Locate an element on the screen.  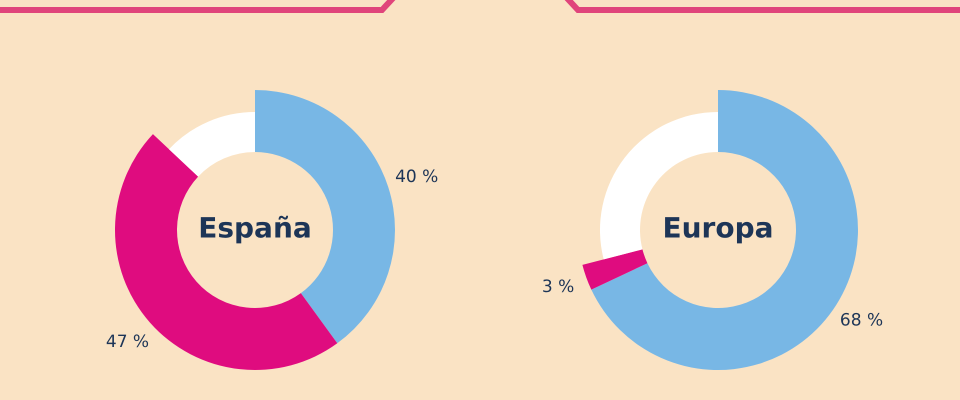
data-label: 3 % is located at coordinates (558, 287).